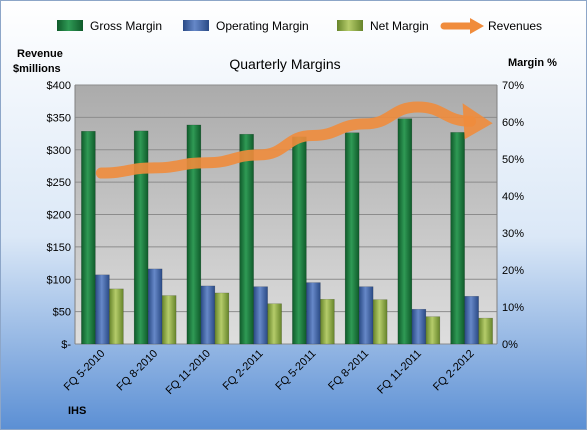 The image size is (587, 430). What do you see at coordinates (59, 151) in the screenshot?
I see `left-tick-label: $300` at bounding box center [59, 151].